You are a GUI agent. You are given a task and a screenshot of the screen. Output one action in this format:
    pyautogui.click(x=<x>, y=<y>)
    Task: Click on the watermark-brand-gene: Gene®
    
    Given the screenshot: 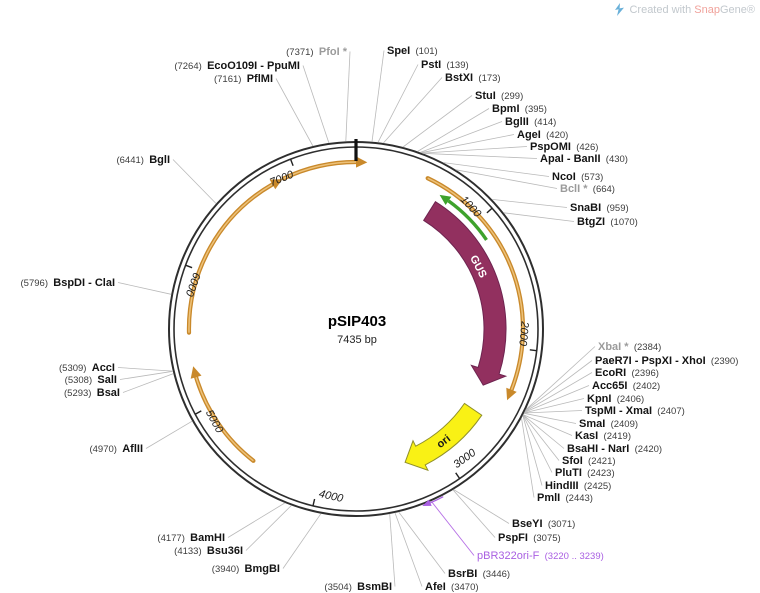 What is the action you would take?
    pyautogui.click(x=737, y=9)
    